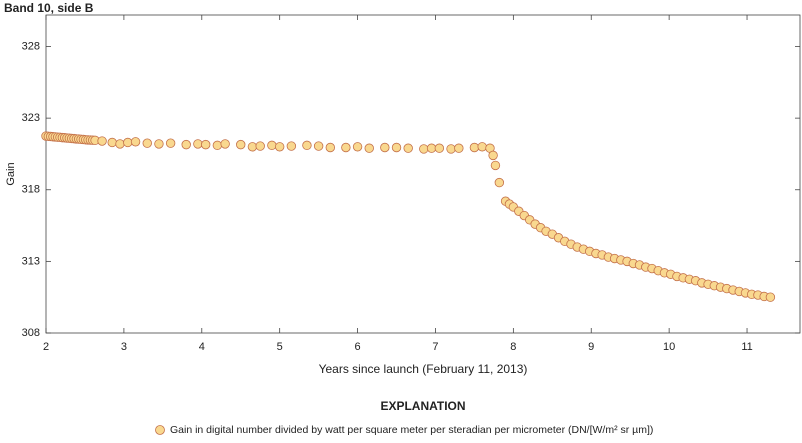 The width and height of the screenshot is (802, 443). Describe the element at coordinates (591, 347) in the screenshot. I see `x-tick-label: 9` at that location.